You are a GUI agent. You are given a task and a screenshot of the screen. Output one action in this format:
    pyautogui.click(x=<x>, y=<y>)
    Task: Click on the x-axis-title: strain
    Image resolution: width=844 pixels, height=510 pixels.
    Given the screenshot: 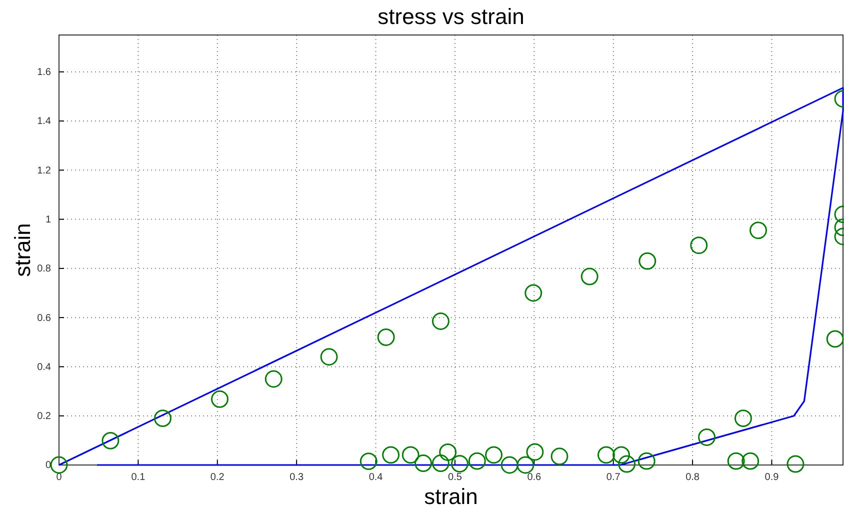 What is the action you would take?
    pyautogui.click(x=451, y=496)
    